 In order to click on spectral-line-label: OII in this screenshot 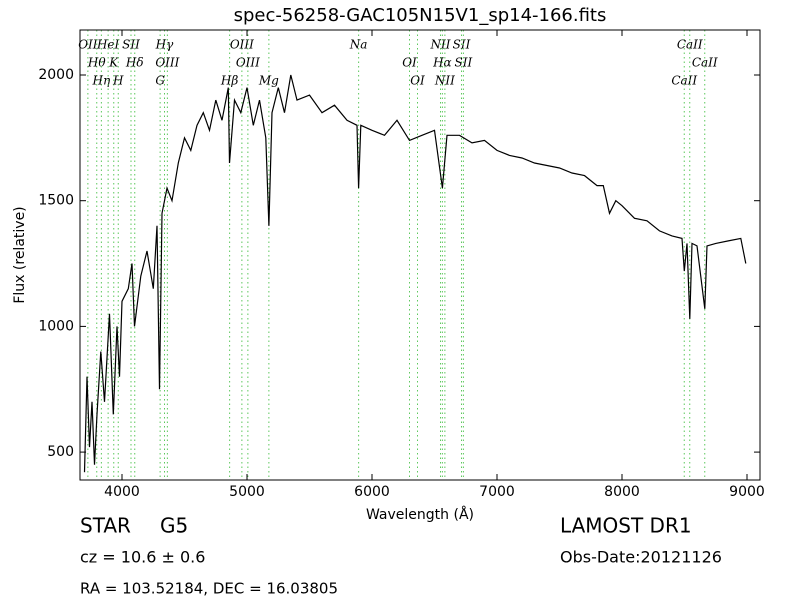, I will do `click(88, 45)`.